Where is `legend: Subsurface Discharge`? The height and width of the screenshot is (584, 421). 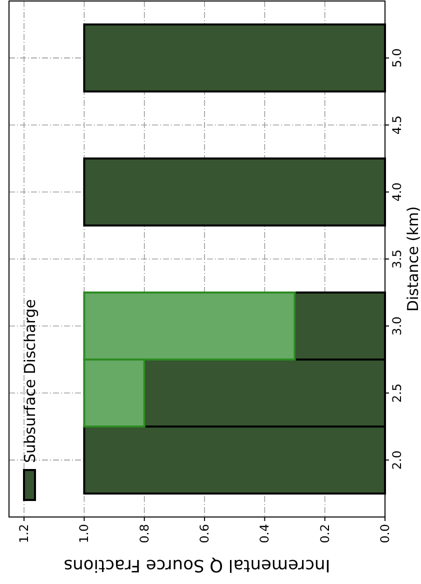 legend: Subsurface Discharge is located at coordinates (30, 400).